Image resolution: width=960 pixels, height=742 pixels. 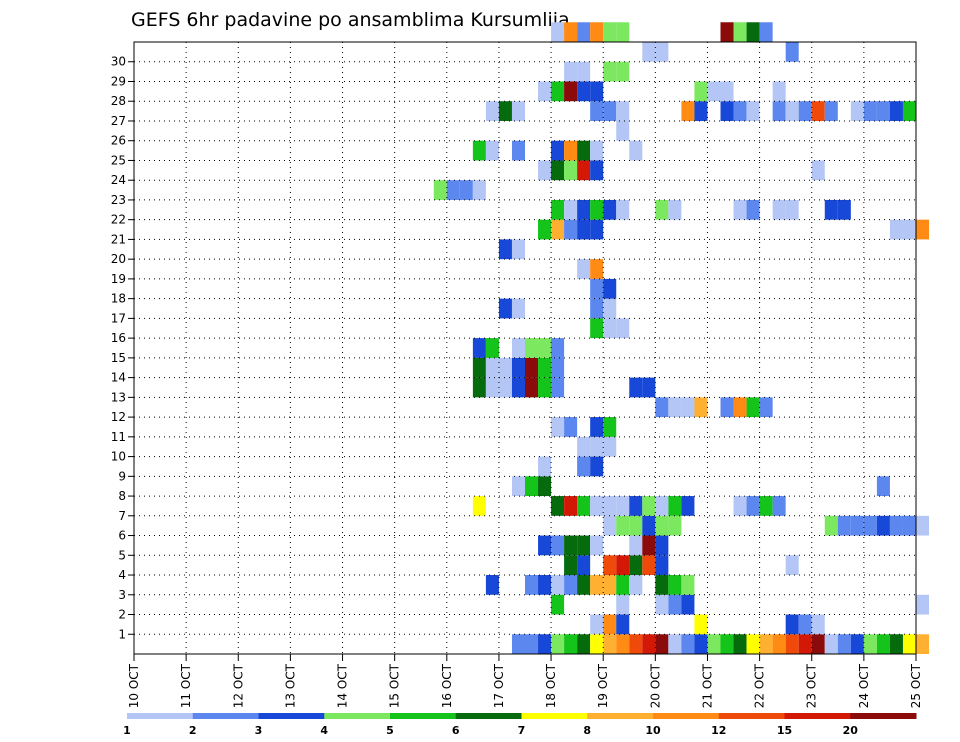 I want to click on y-tick-label: 8, so click(x=122, y=496).